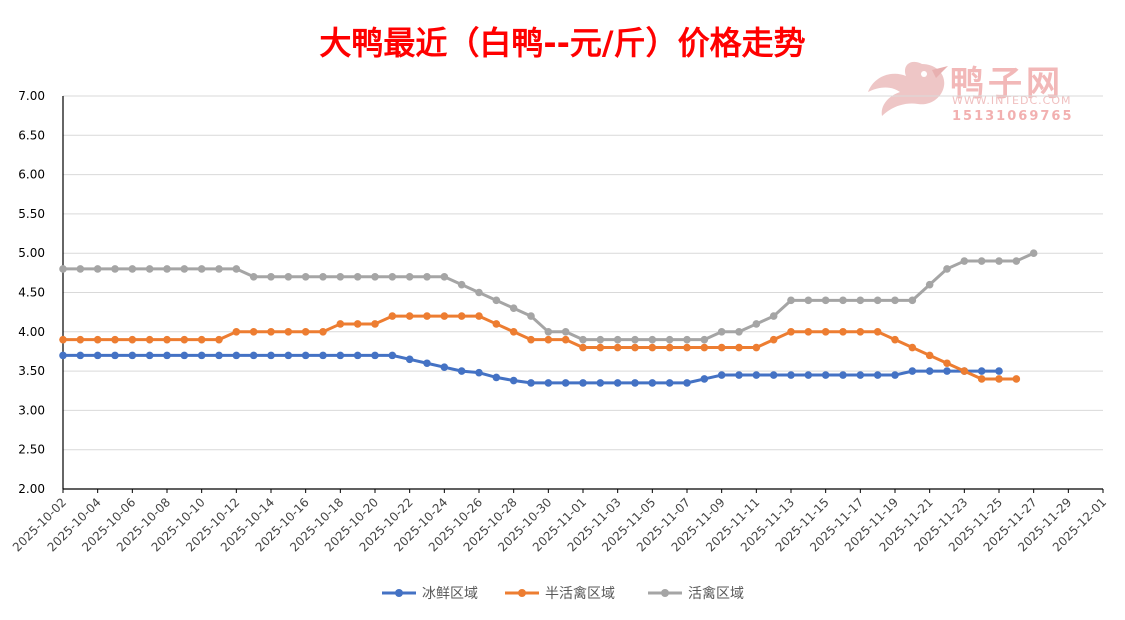  Describe the element at coordinates (31, 214) in the screenshot. I see `y-tick-label: 5.50` at that location.